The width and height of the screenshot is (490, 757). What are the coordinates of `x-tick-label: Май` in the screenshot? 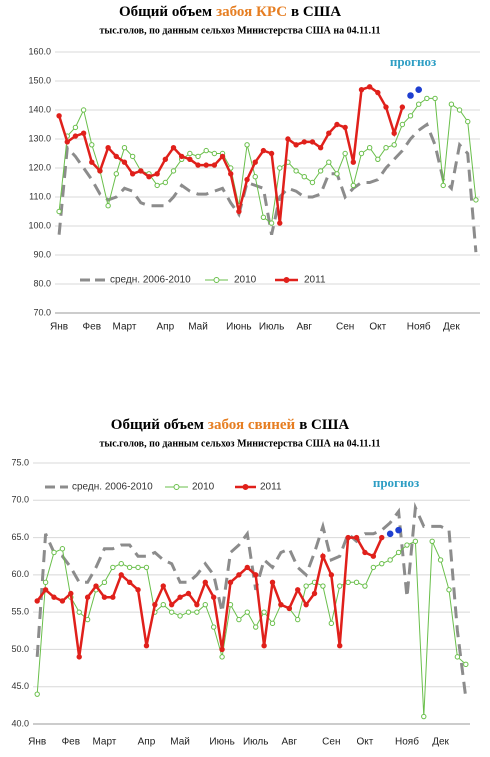 It's located at (198, 327).